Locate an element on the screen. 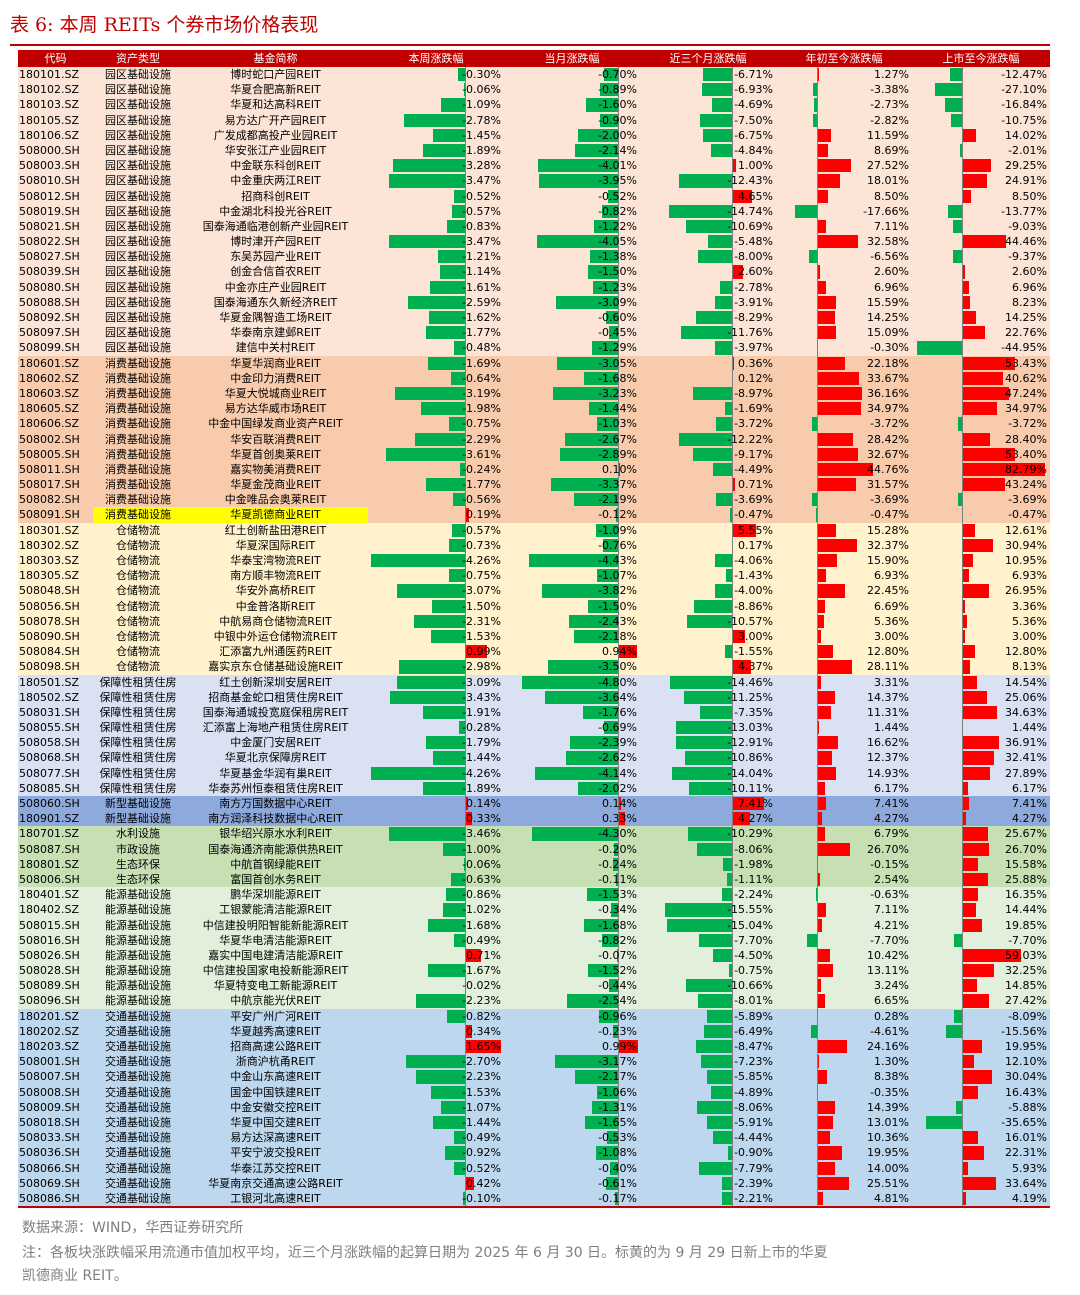  week-change-label: -1.44% is located at coordinates (481, 758).